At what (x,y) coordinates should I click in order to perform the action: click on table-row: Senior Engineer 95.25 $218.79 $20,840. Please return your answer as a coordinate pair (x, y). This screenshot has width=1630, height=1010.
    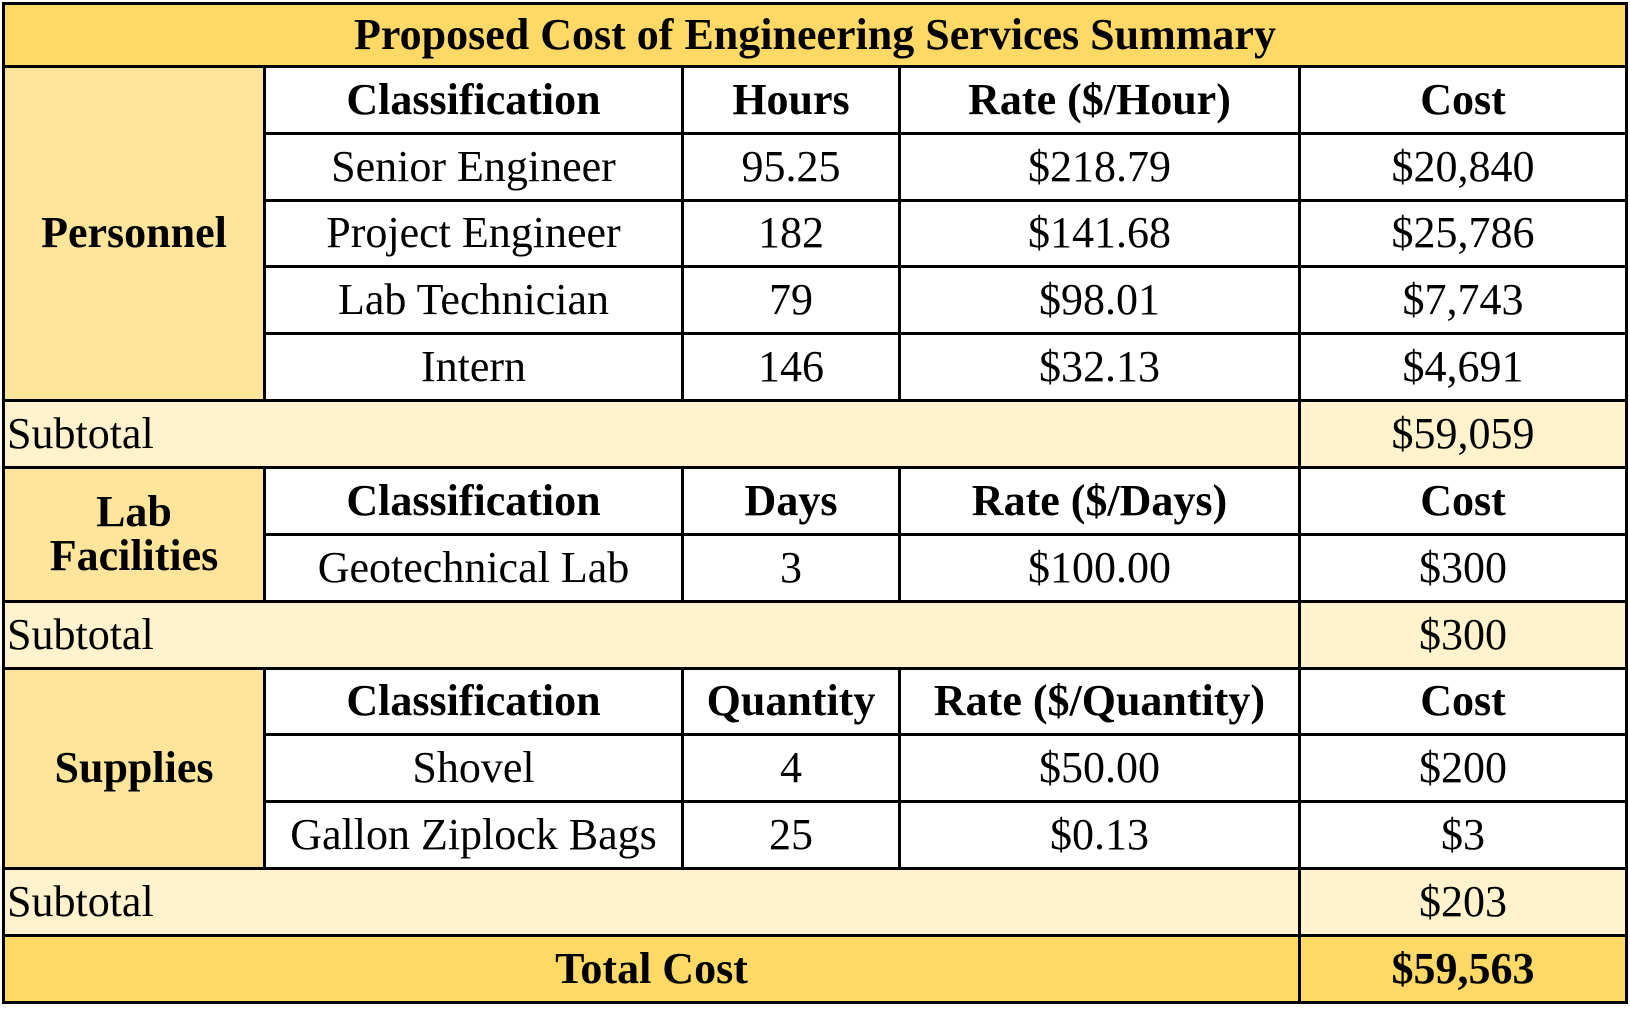
    Looking at the image, I should click on (816, 166).